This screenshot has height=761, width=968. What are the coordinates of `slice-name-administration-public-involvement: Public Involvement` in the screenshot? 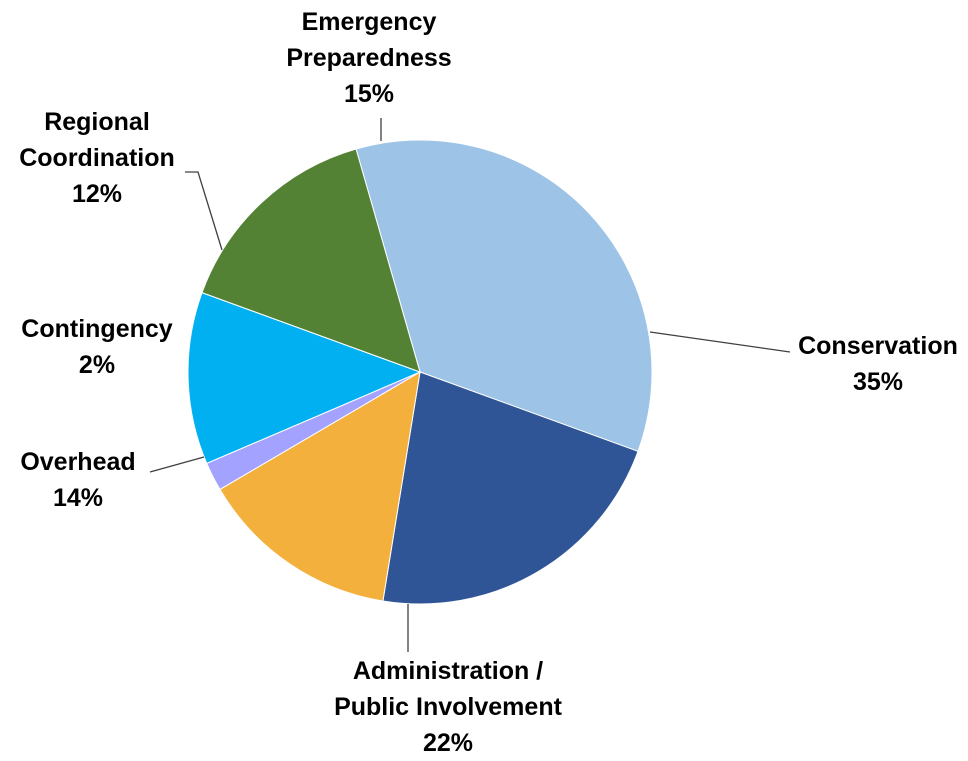 It's located at (448, 707).